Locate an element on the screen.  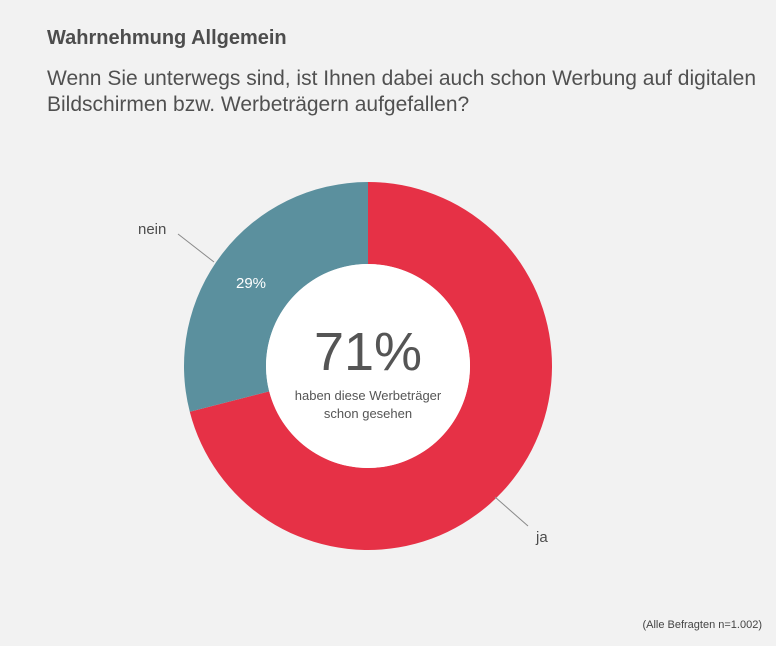
center-value: 71% is located at coordinates (368, 352).